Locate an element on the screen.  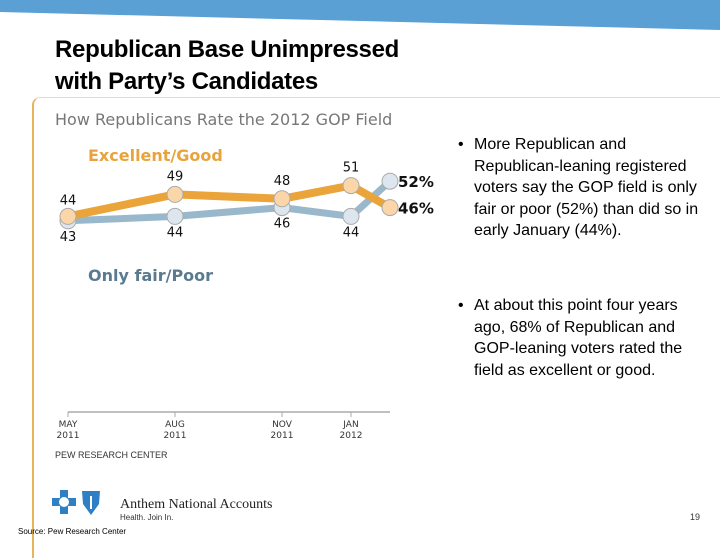
chart-source-note: PEW RESEARCH CENTER is located at coordinates (111, 455).